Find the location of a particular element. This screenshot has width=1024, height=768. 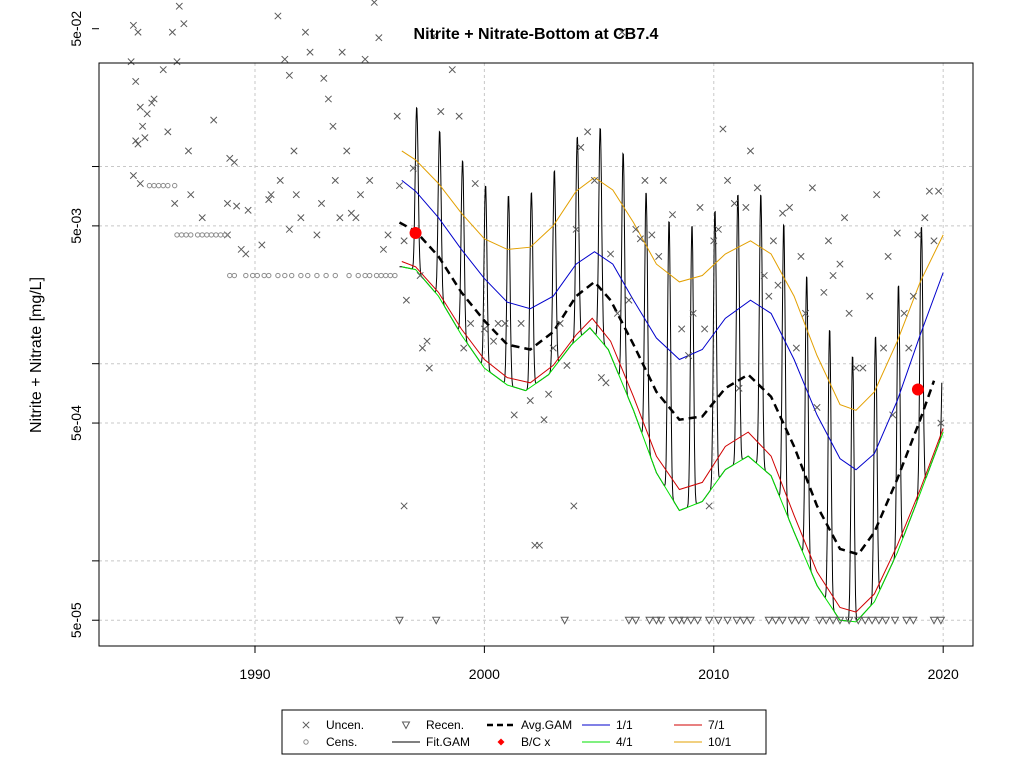

y-tick-label: 5e-02 is located at coordinates (76, 29).